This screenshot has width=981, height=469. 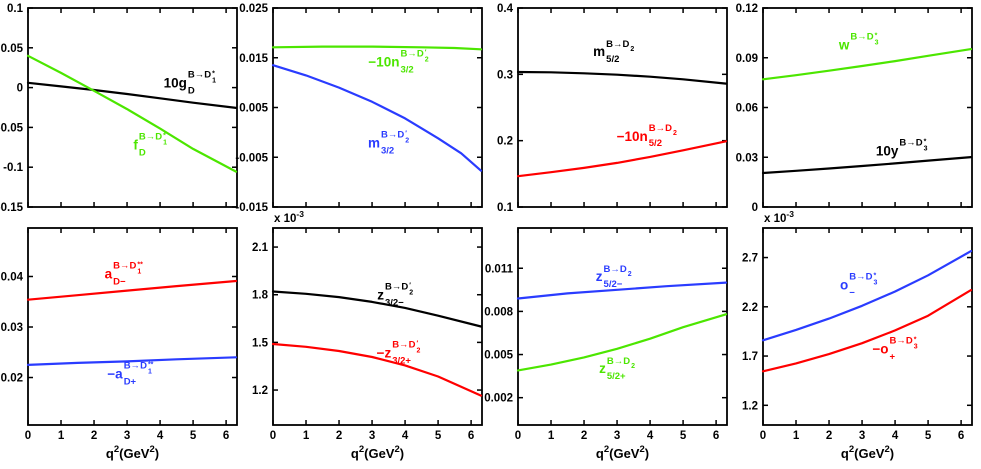 I want to click on subplot-bottom-3: 0 1 2 3 4 5 6 0.011 0.008 0.005 0.002 q2(GeV2), so click(x=606, y=344).